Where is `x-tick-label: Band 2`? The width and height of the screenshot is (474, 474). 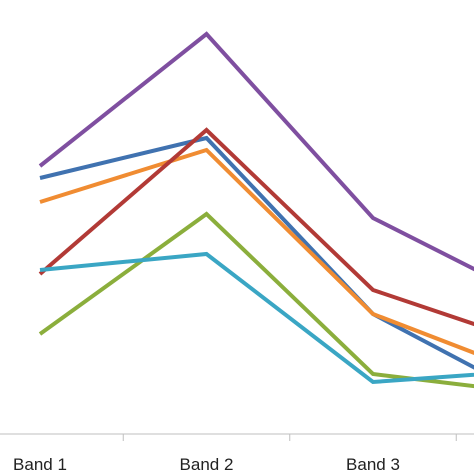
x-tick-label: Band 2 is located at coordinates (207, 464).